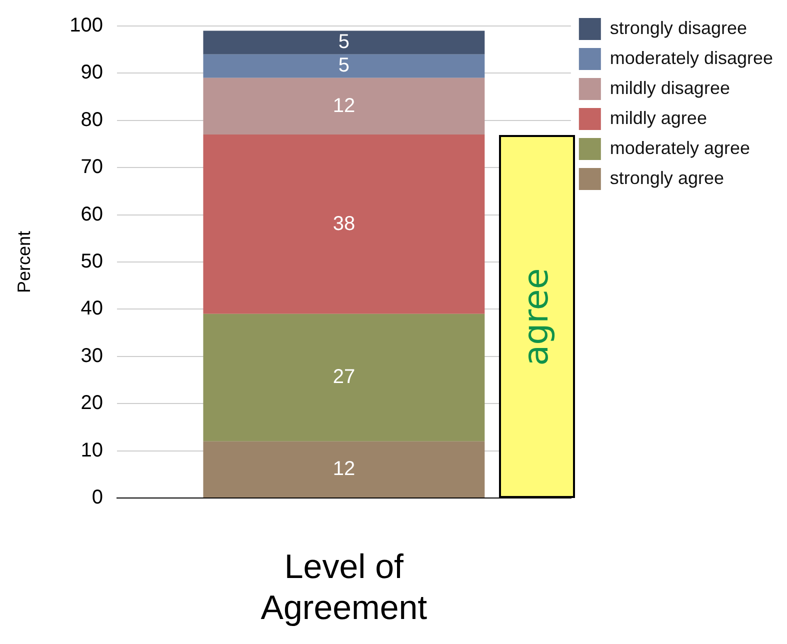 The image size is (787, 644). What do you see at coordinates (91, 261) in the screenshot?
I see `y-tick-label: 50` at bounding box center [91, 261].